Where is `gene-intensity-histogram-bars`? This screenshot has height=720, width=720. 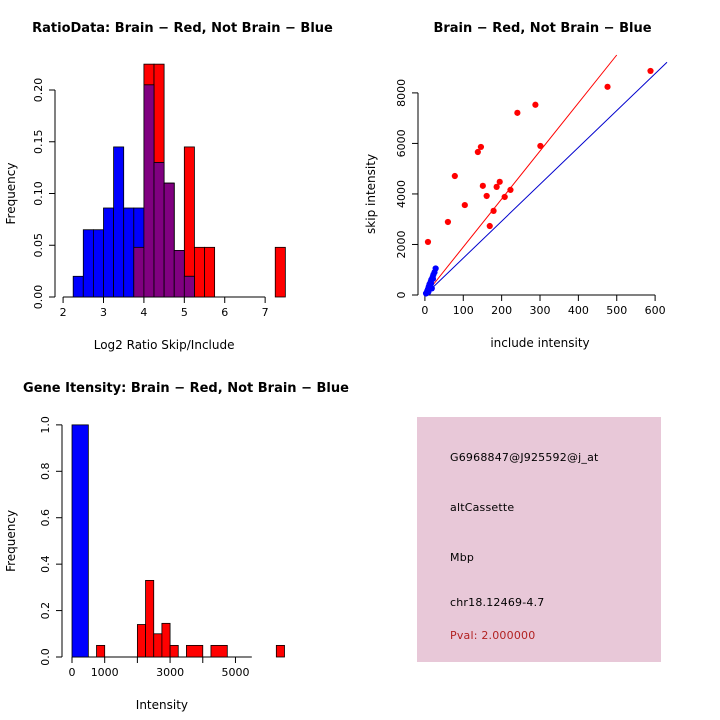
gene-intensity-histogram-bars is located at coordinates (178, 541).